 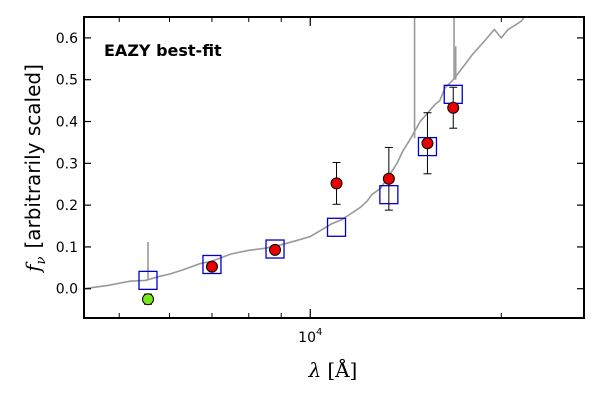 What do you see at coordinates (310, 336) in the screenshot?
I see `x-tick-label: 104` at bounding box center [310, 336].